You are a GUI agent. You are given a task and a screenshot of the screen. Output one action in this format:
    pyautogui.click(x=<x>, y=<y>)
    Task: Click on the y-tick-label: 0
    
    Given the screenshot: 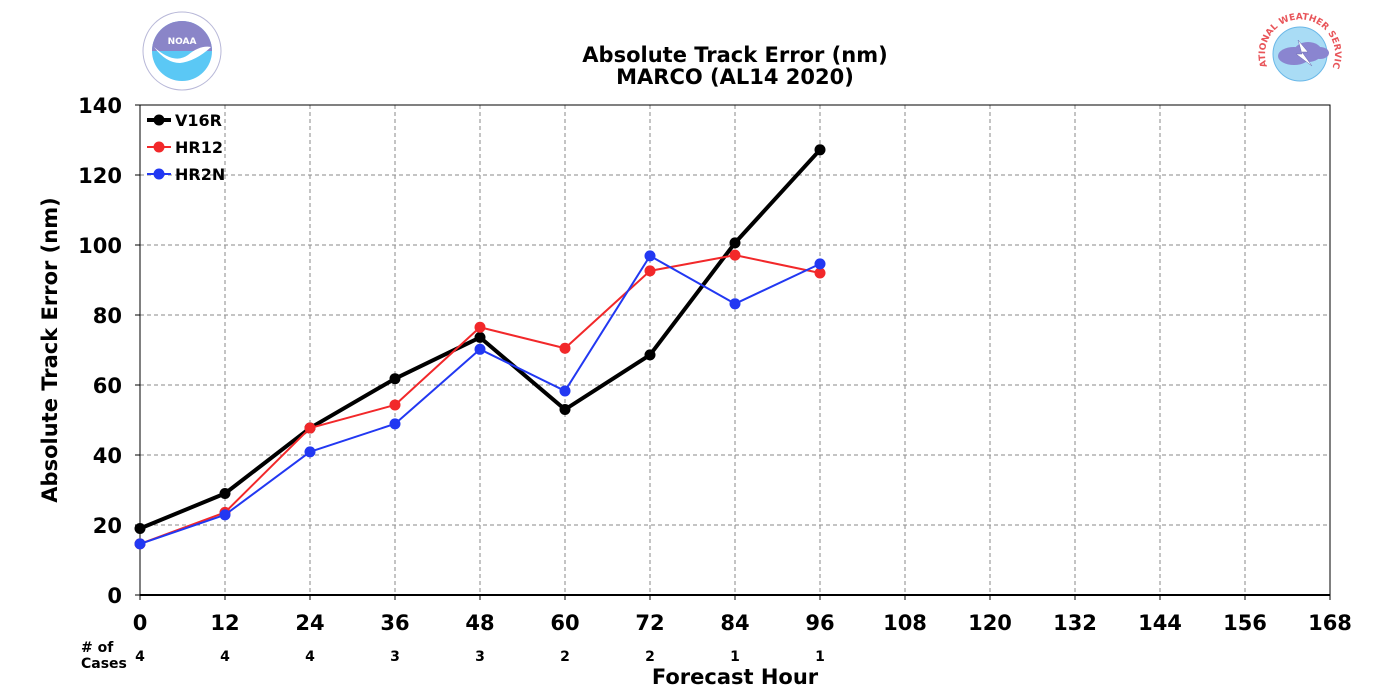 What is the action you would take?
    pyautogui.click(x=114, y=596)
    